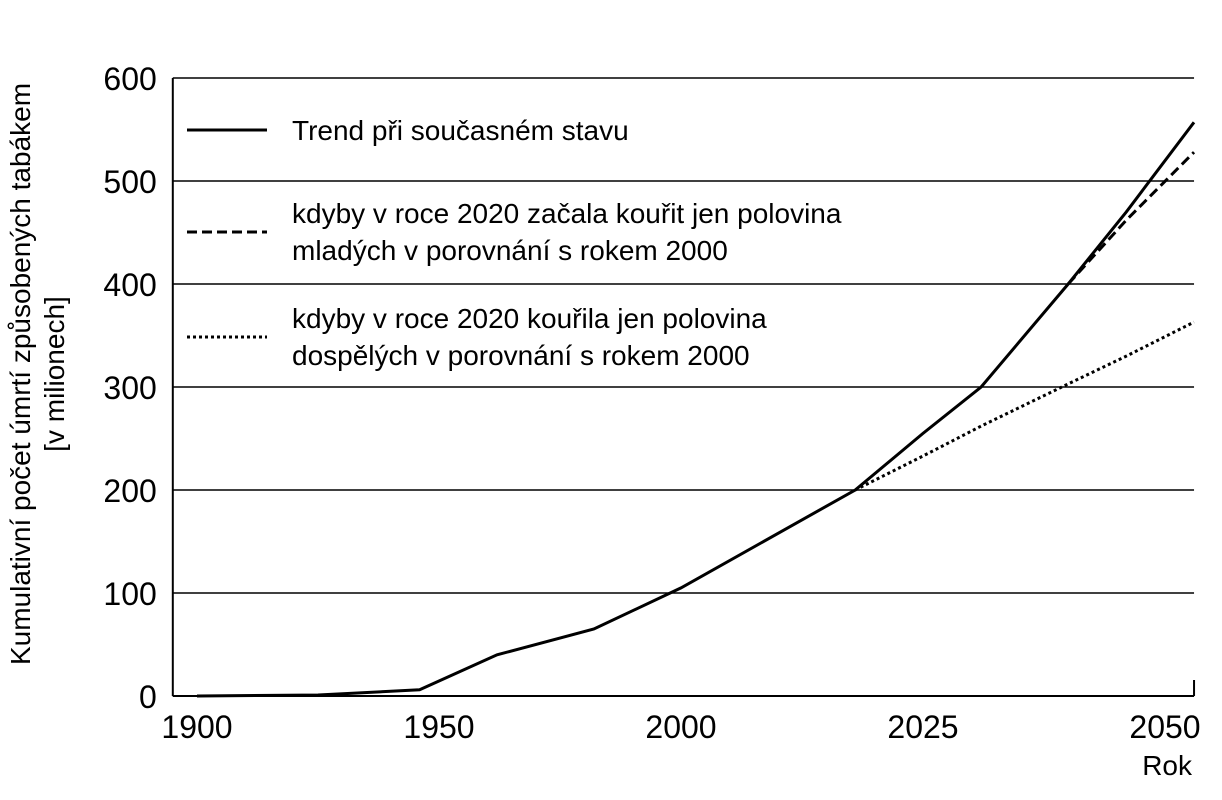 This screenshot has height=800, width=1222. Describe the element at coordinates (460, 130) in the screenshot. I see `legend-label: Trend při současném stavu` at that location.